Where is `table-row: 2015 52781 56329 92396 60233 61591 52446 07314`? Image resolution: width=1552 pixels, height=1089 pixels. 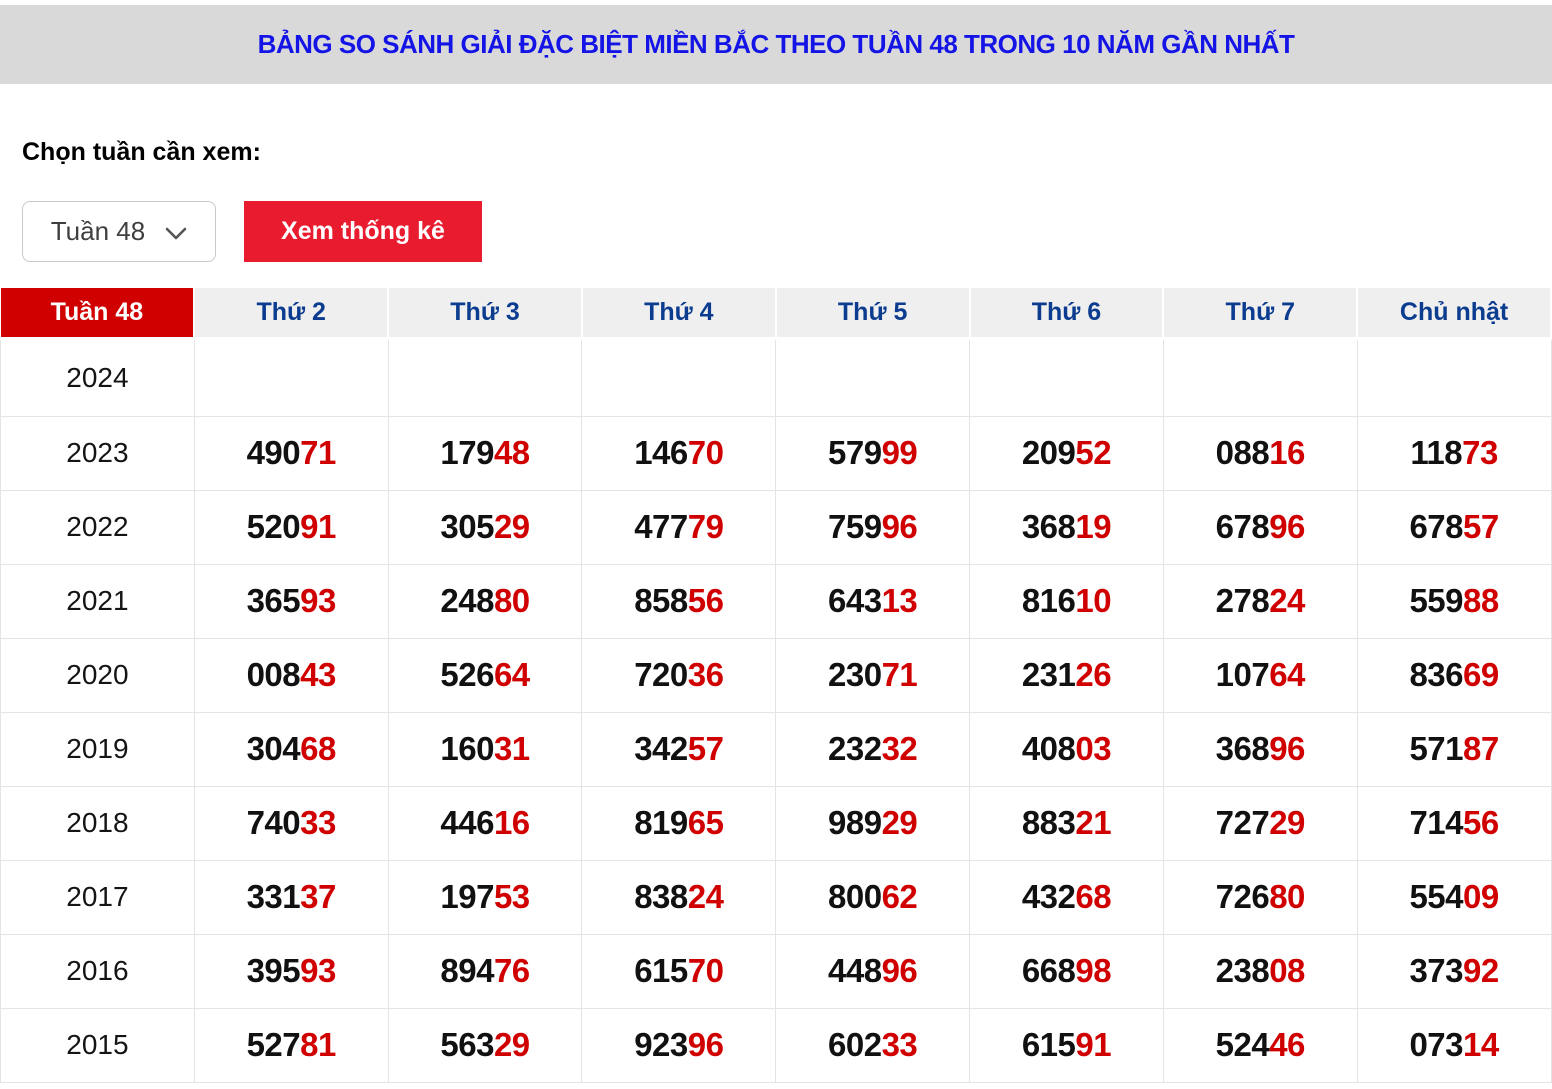
table-row: 2015 52781 56329 92396 60233 61591 52446 07314 is located at coordinates (776, 1045).